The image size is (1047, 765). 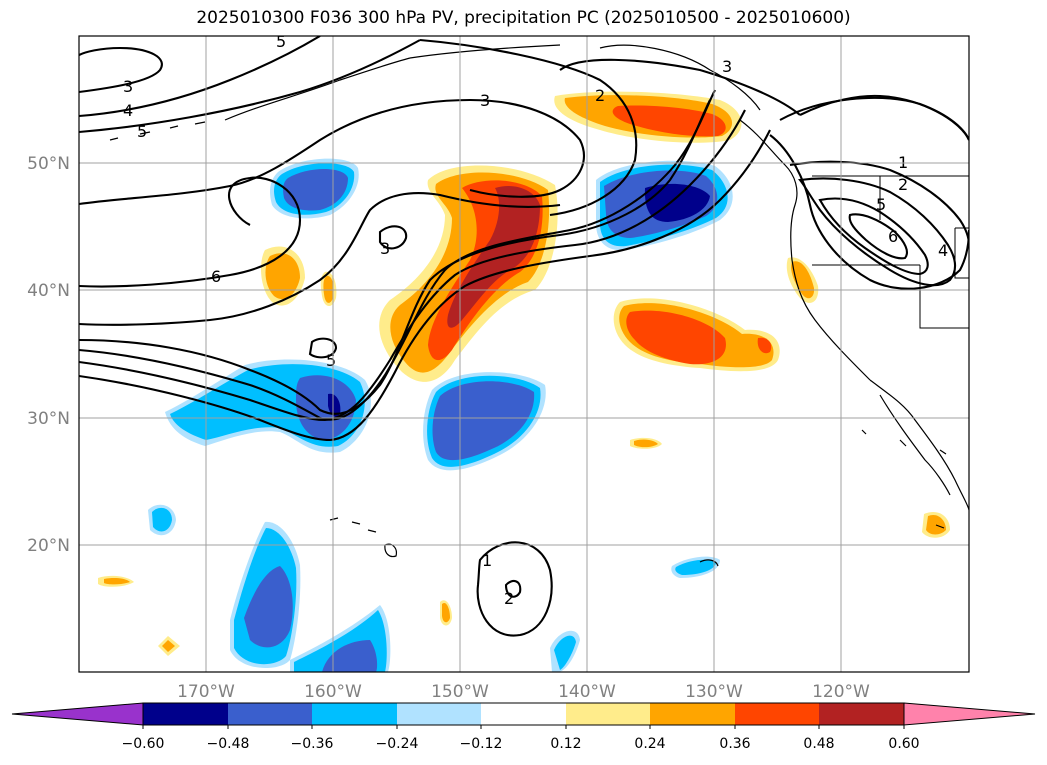 I want to click on colorbar-tick-label: −0.36, so click(x=312, y=744).